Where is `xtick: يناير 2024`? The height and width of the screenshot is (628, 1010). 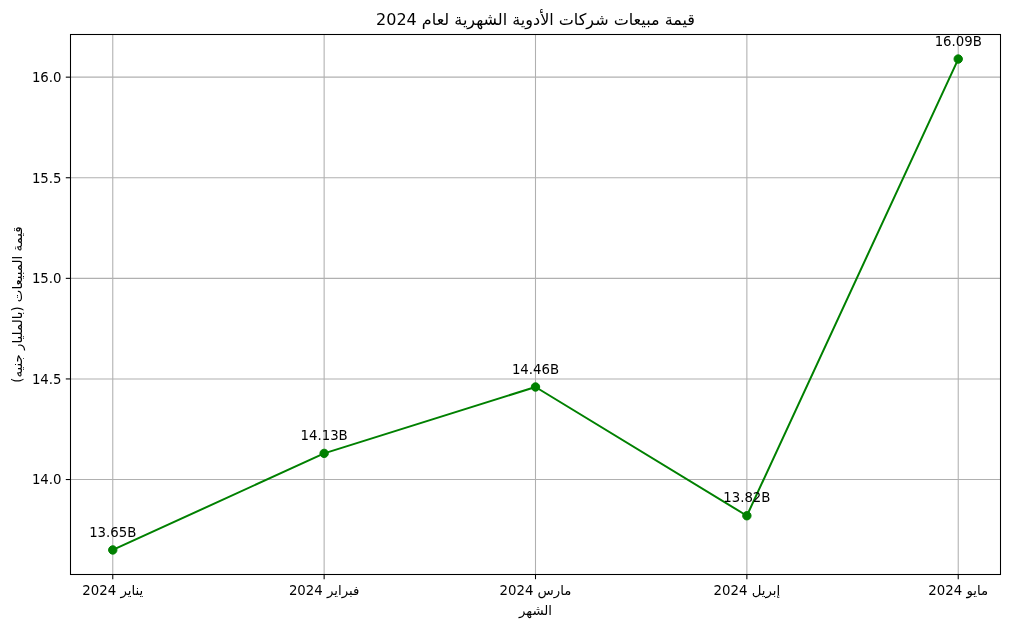
xtick: يناير 2024 is located at coordinates (113, 590).